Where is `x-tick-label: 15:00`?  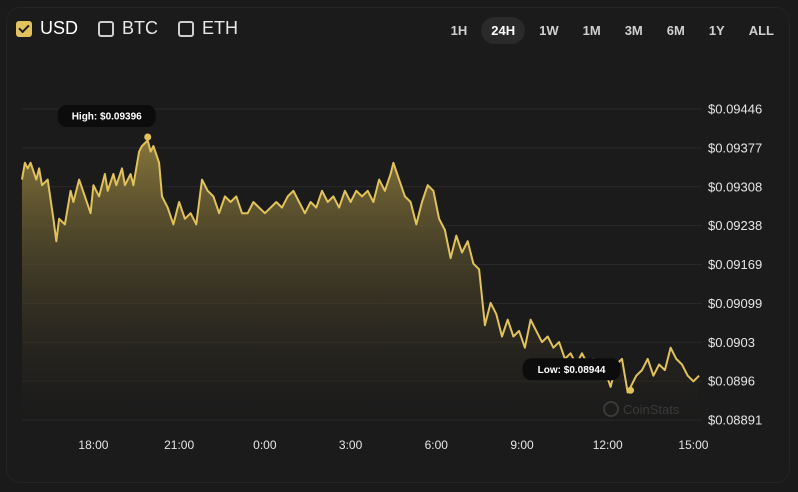
x-tick-label: 15:00 is located at coordinates (693, 445).